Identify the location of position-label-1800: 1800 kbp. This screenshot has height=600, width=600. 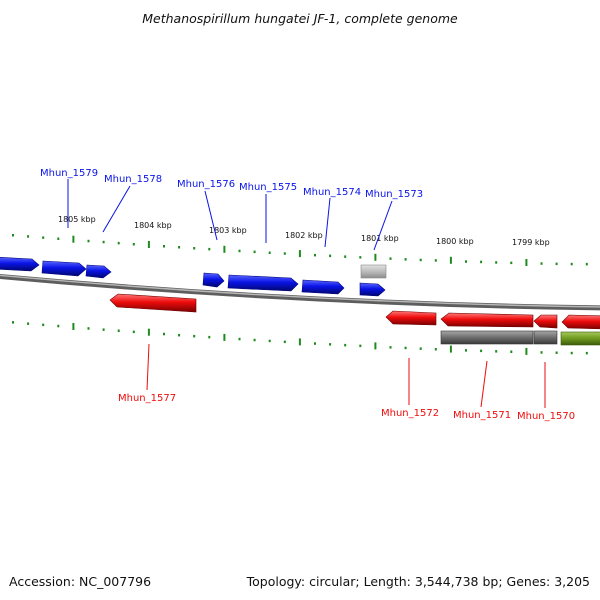
(455, 241).